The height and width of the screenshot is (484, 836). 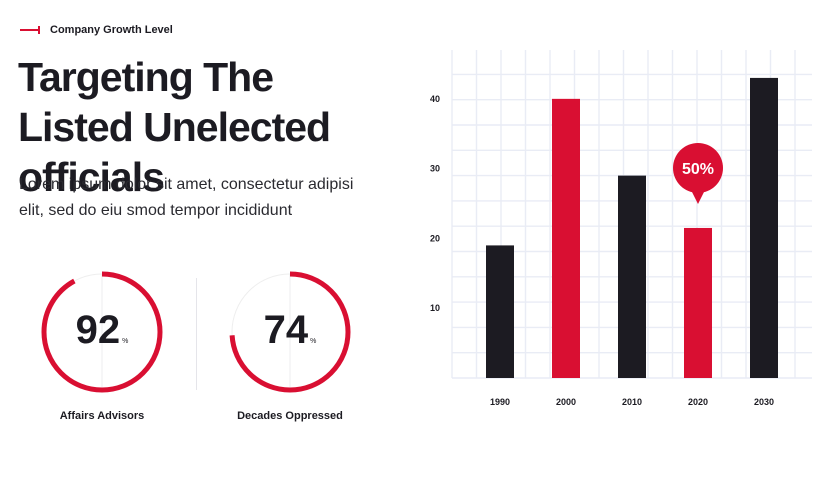 What do you see at coordinates (632, 276) in the screenshot?
I see `bar-2010` at bounding box center [632, 276].